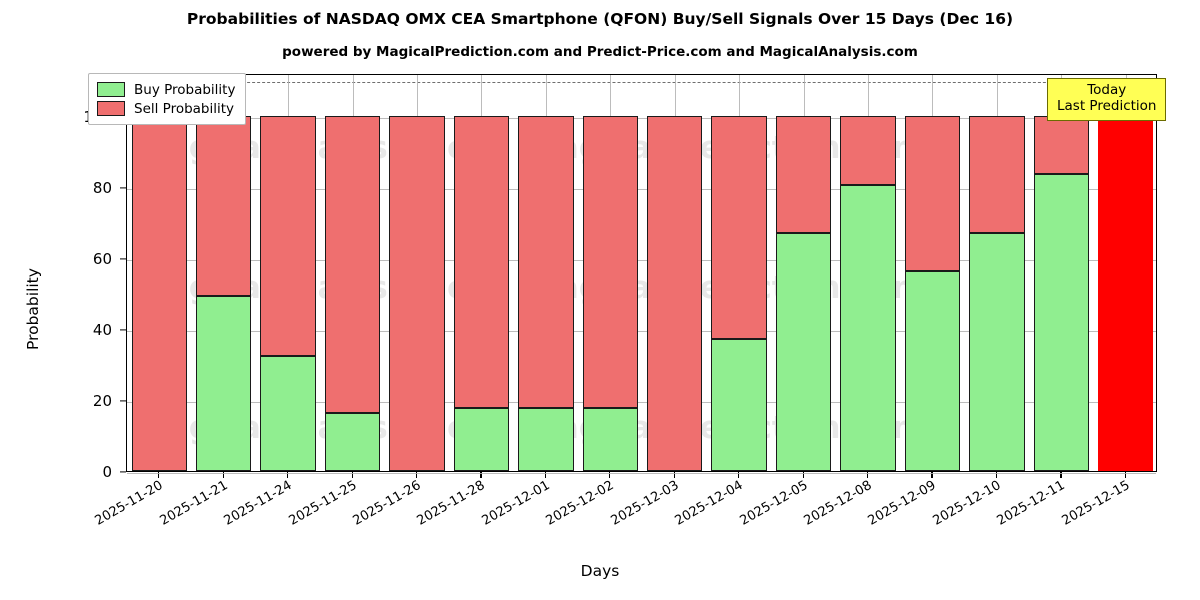 This screenshot has height=600, width=1200. Describe the element at coordinates (1107, 105) in the screenshot. I see `last-prediction-label: Last Prediction` at that location.